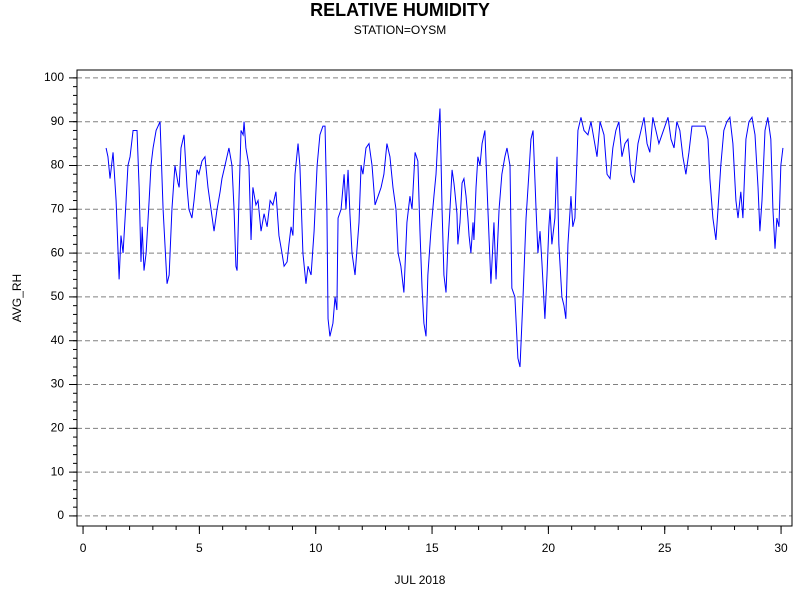  What do you see at coordinates (58, 340) in the screenshot?
I see `y-tick-label: 40` at bounding box center [58, 340].